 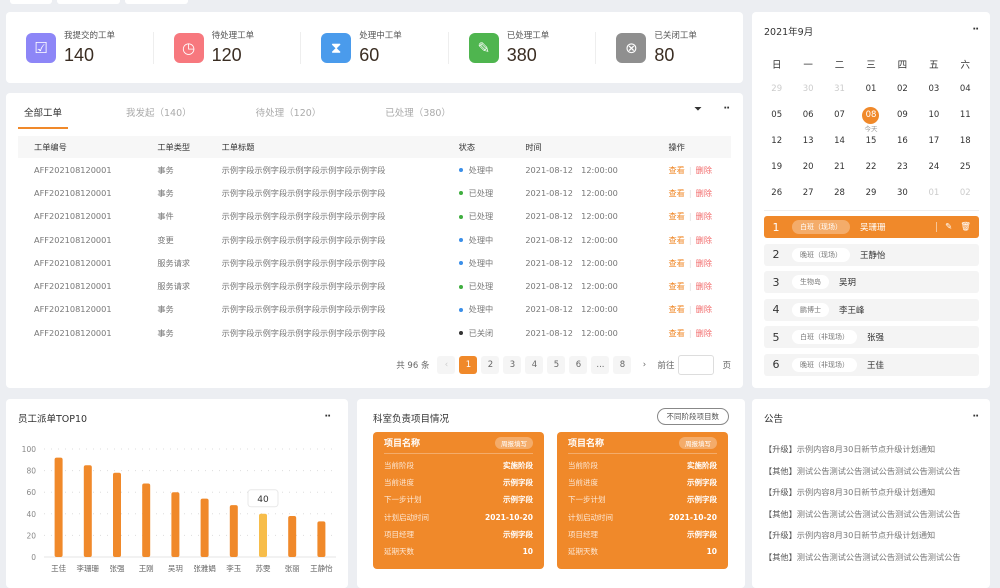 I want to click on calendar-day-today: 08 今天, so click(x=870, y=117).